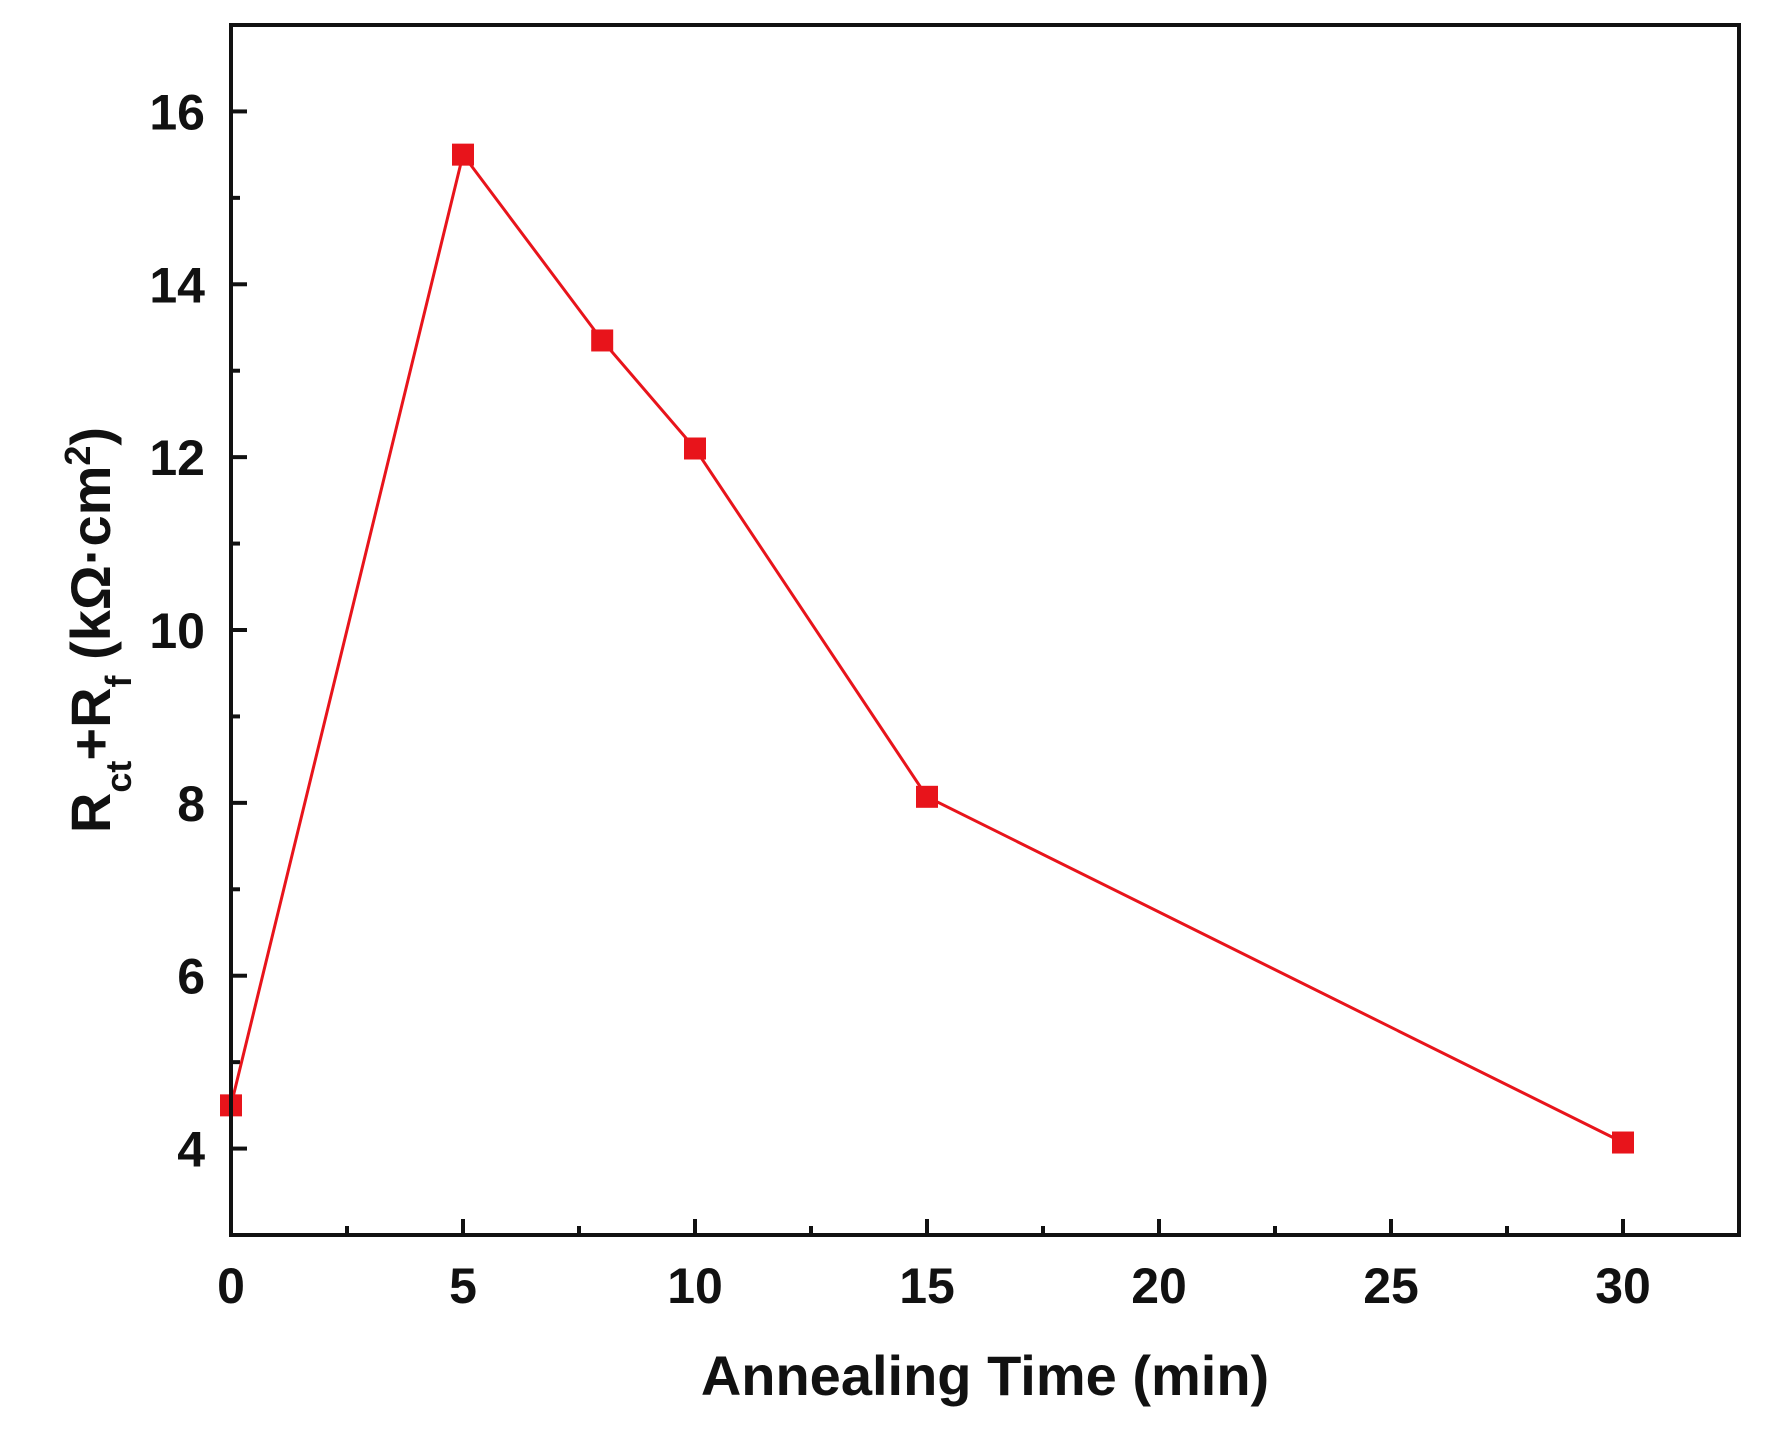 This screenshot has height=1444, width=1771. I want to click on y-axis-title: Rct+Rf (kΩ·cm2), so click(98, 630).